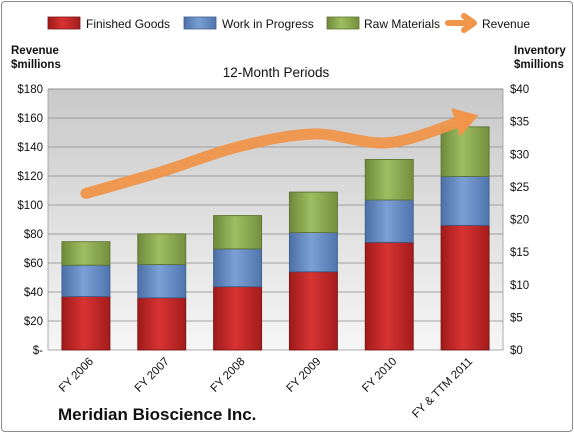 Image resolution: width=574 pixels, height=433 pixels. What do you see at coordinates (36, 65) in the screenshot?
I see `left-axis-title-line2: $millions` at bounding box center [36, 65].